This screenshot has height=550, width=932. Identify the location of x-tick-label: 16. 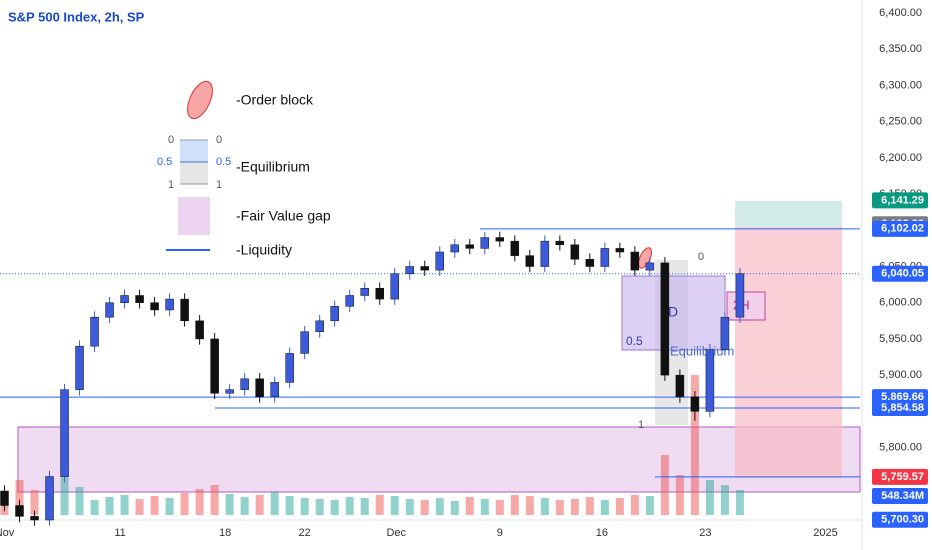
(602, 533).